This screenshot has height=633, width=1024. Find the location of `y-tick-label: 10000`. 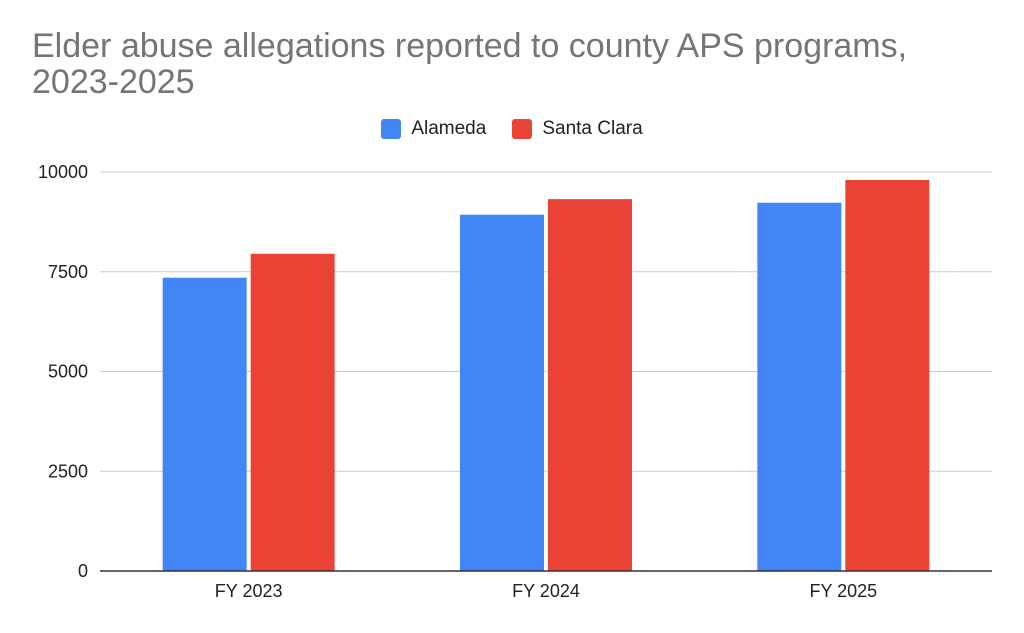

y-tick-label: 10000 is located at coordinates (63, 172).